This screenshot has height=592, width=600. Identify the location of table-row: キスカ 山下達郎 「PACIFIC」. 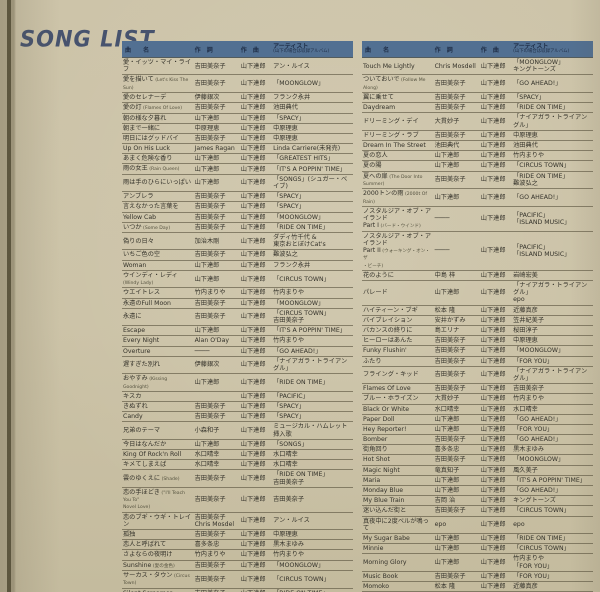
(237, 397).